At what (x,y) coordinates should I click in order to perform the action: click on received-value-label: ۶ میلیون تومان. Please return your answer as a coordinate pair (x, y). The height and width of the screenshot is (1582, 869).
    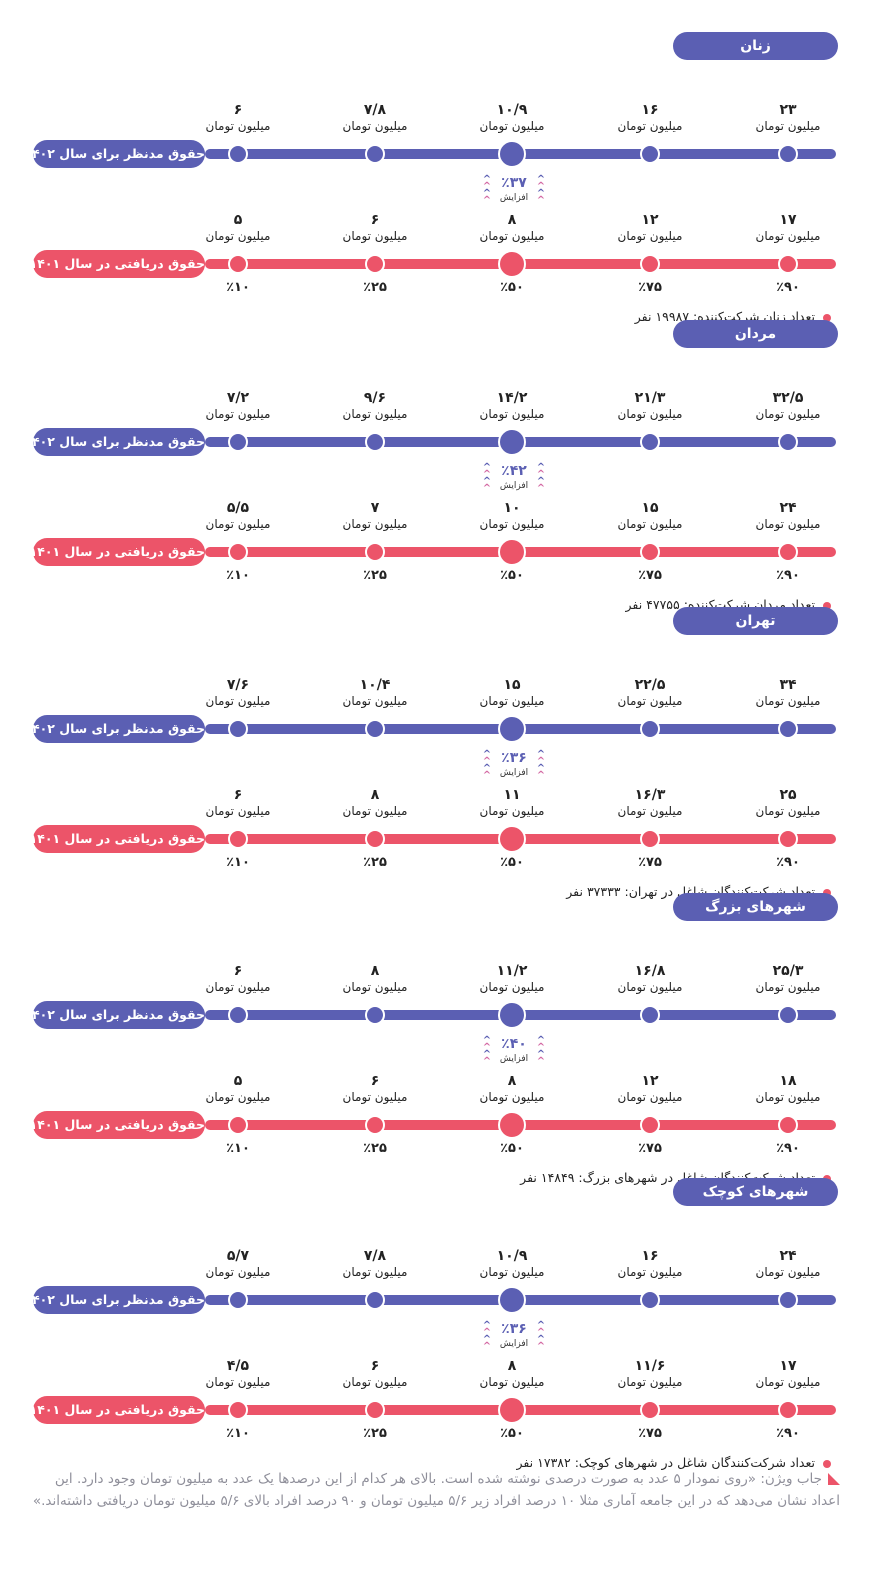
    Looking at the image, I should click on (375, 1374).